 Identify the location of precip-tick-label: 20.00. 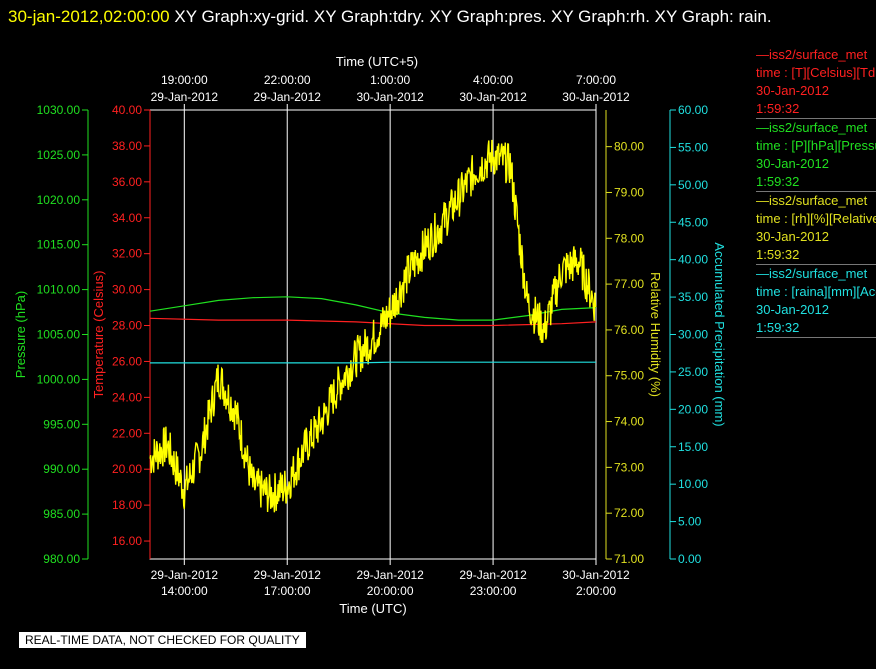
(693, 409).